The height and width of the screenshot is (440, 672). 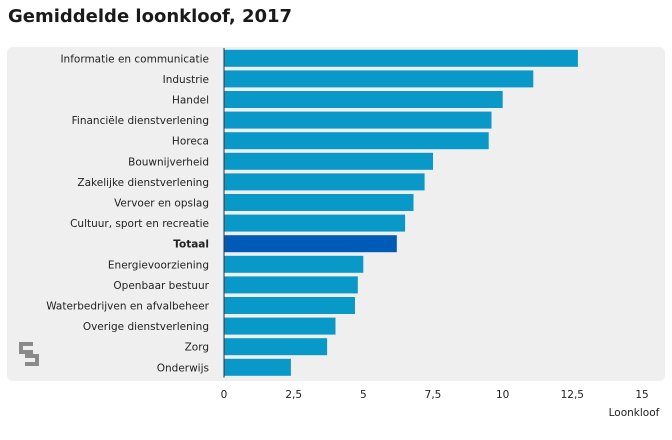 What do you see at coordinates (191, 245) in the screenshot?
I see `category-label-totaal: Totaal` at bounding box center [191, 245].